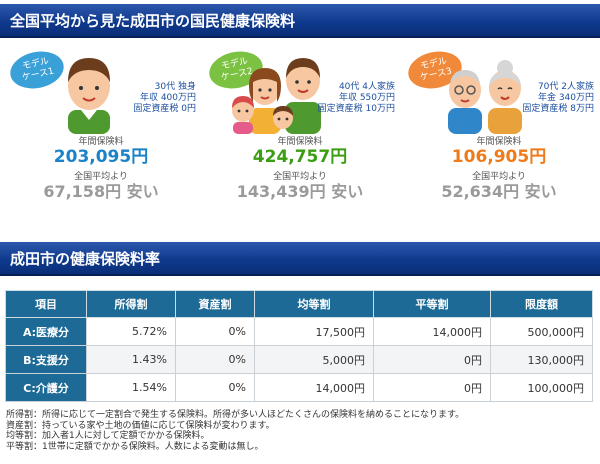 This screenshot has width=600, height=464. What do you see at coordinates (499, 191) in the screenshot?
I see `savings-amount: 52,634円 安い` at bounding box center [499, 191].